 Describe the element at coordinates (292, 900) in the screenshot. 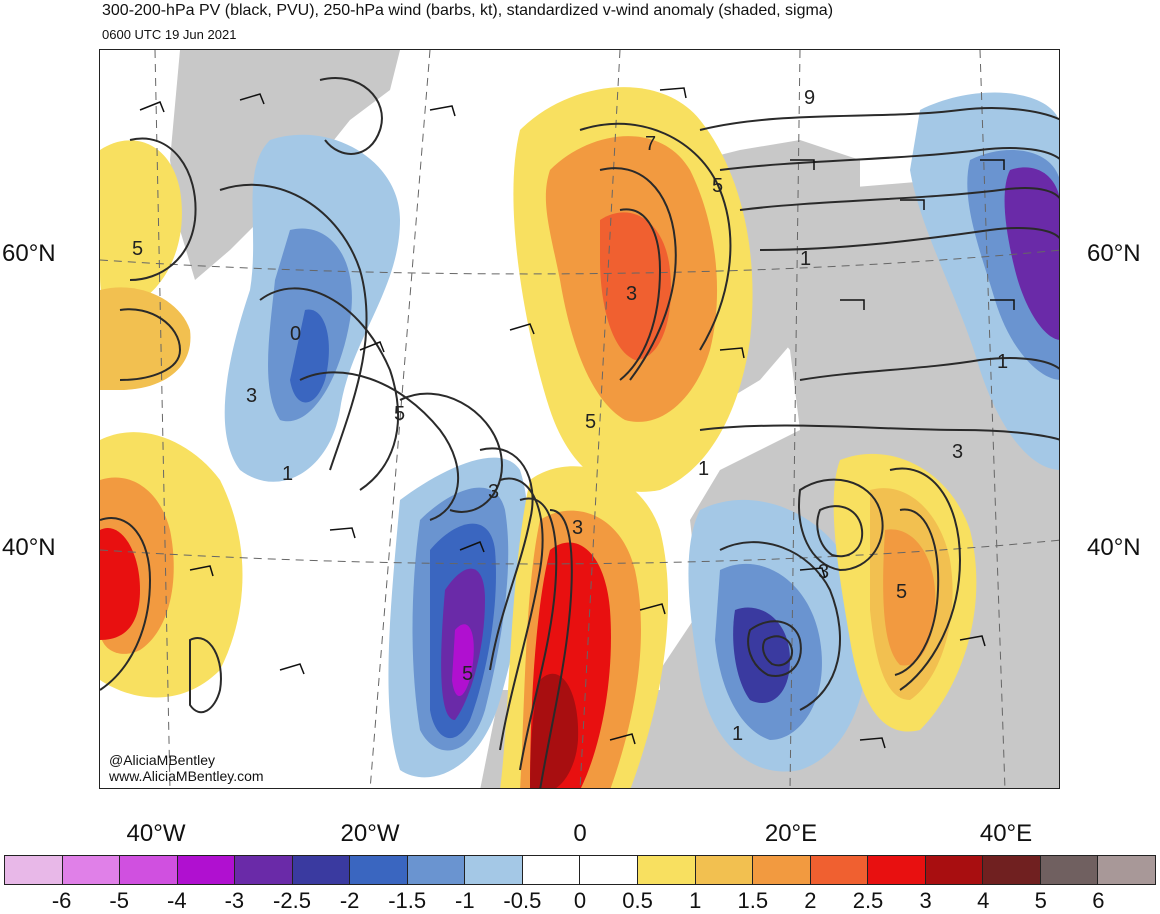

I see `colorbar-tick-label: -2.5` at that location.